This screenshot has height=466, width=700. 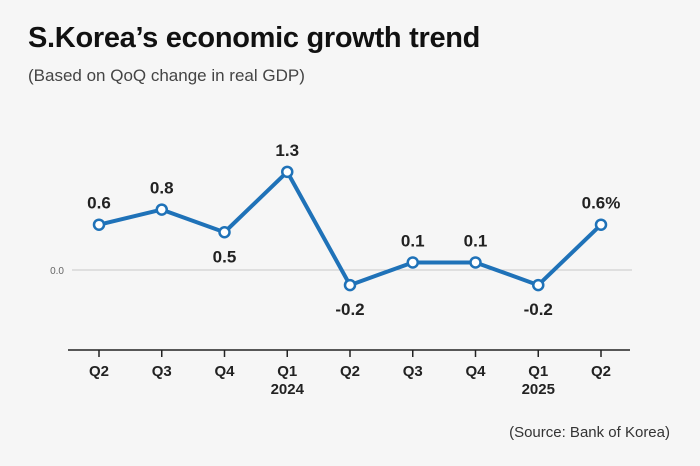 What do you see at coordinates (589, 432) in the screenshot?
I see `source-note: (Source: Bank of Korea)` at bounding box center [589, 432].